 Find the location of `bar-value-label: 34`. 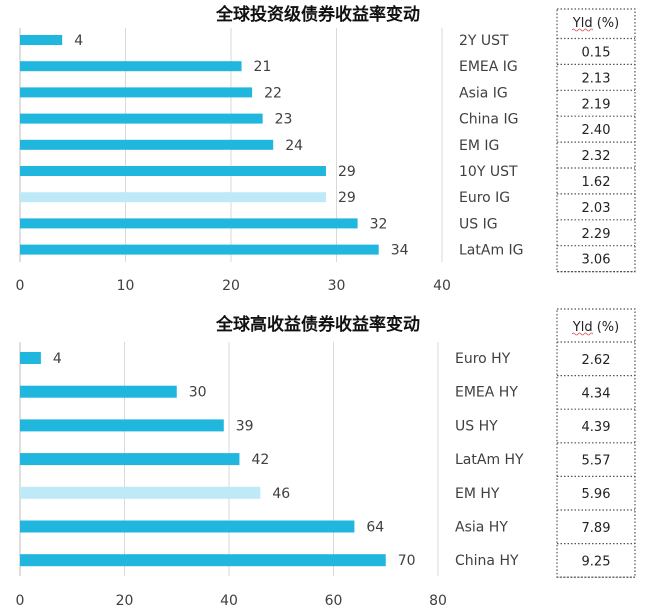

bar-value-label: 34 is located at coordinates (400, 251).